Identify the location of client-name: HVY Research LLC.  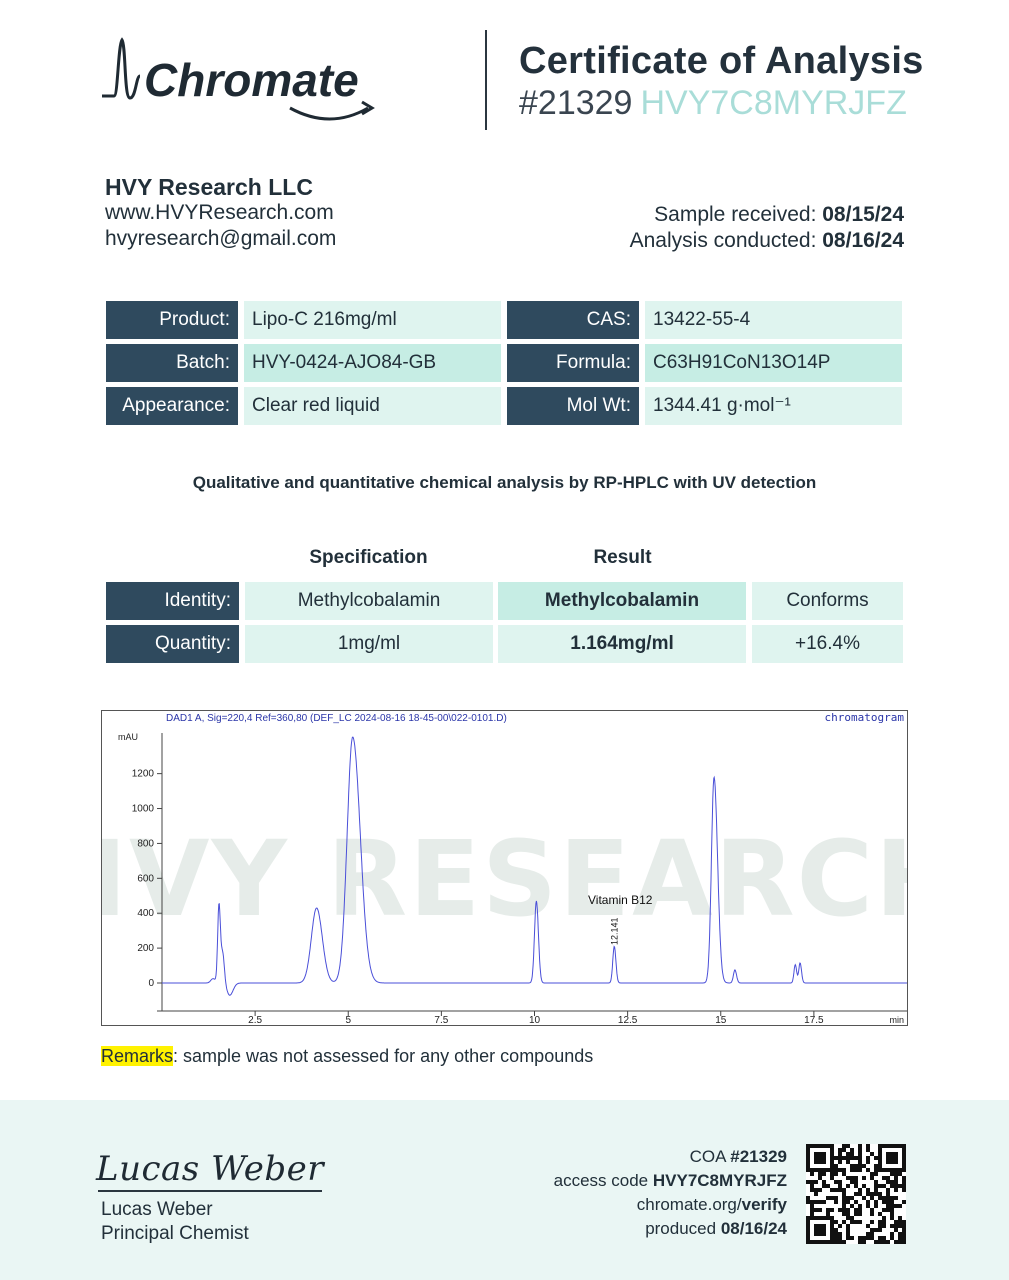
(209, 187).